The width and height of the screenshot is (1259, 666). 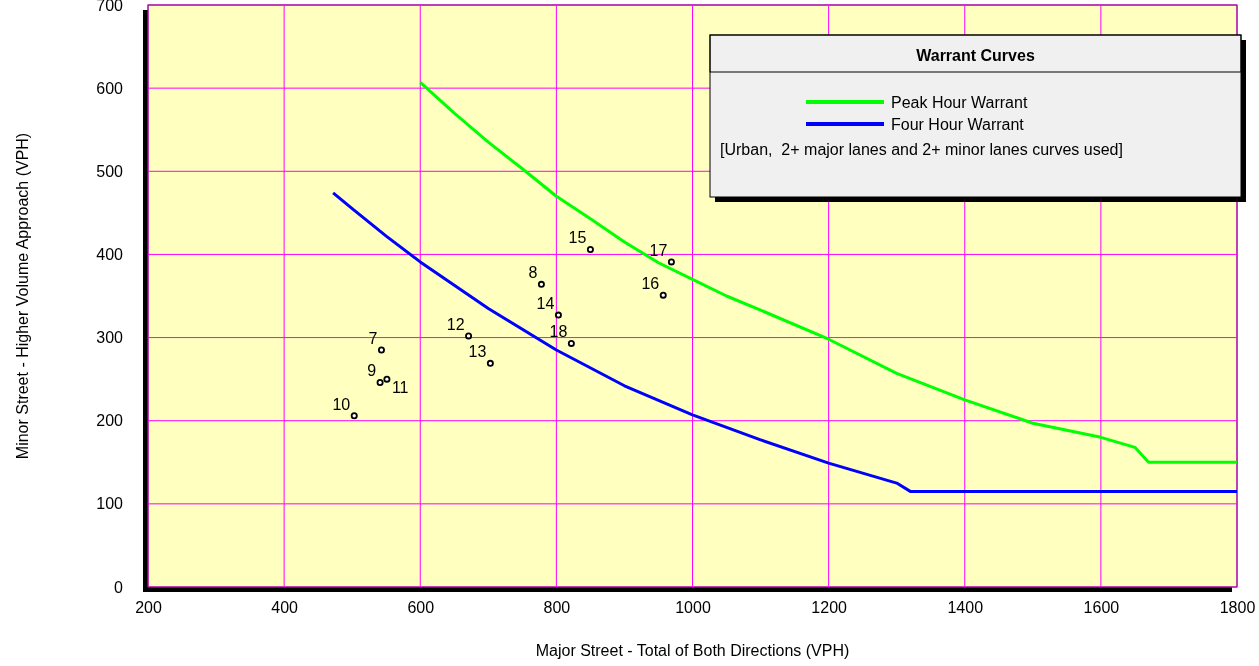 What do you see at coordinates (110, 338) in the screenshot?
I see `y-tick-label: 300` at bounding box center [110, 338].